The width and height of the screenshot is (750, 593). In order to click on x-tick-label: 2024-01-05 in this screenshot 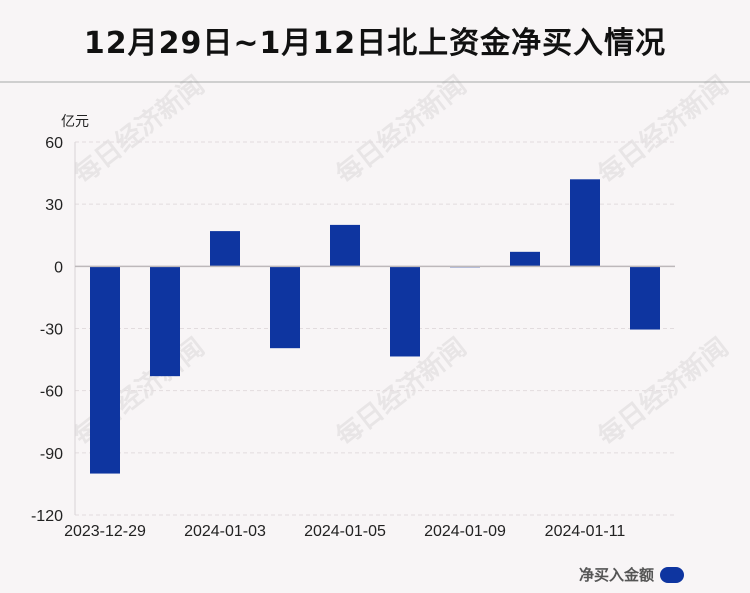, I will do `click(345, 531)`.